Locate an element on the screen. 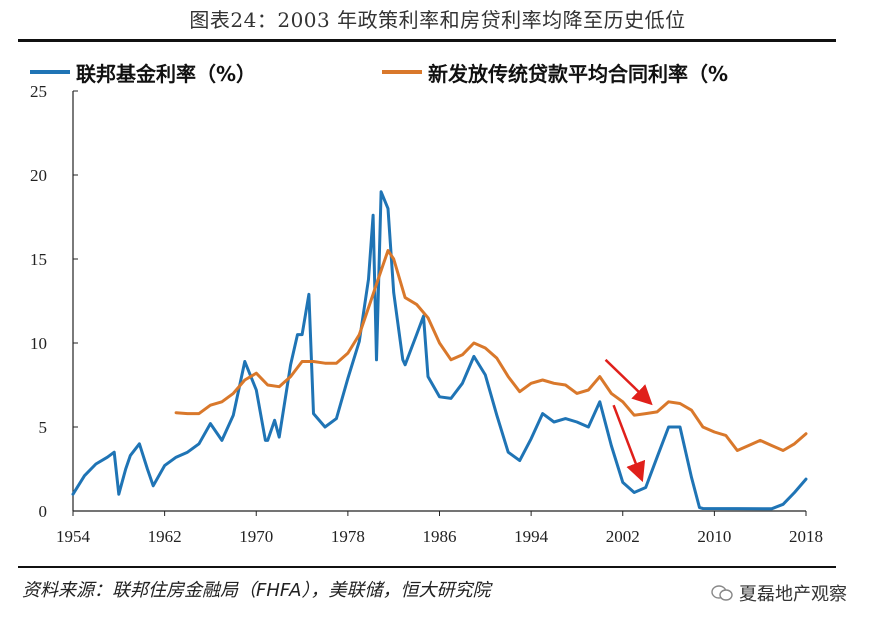  y-tick-label: 25 is located at coordinates (38, 91).